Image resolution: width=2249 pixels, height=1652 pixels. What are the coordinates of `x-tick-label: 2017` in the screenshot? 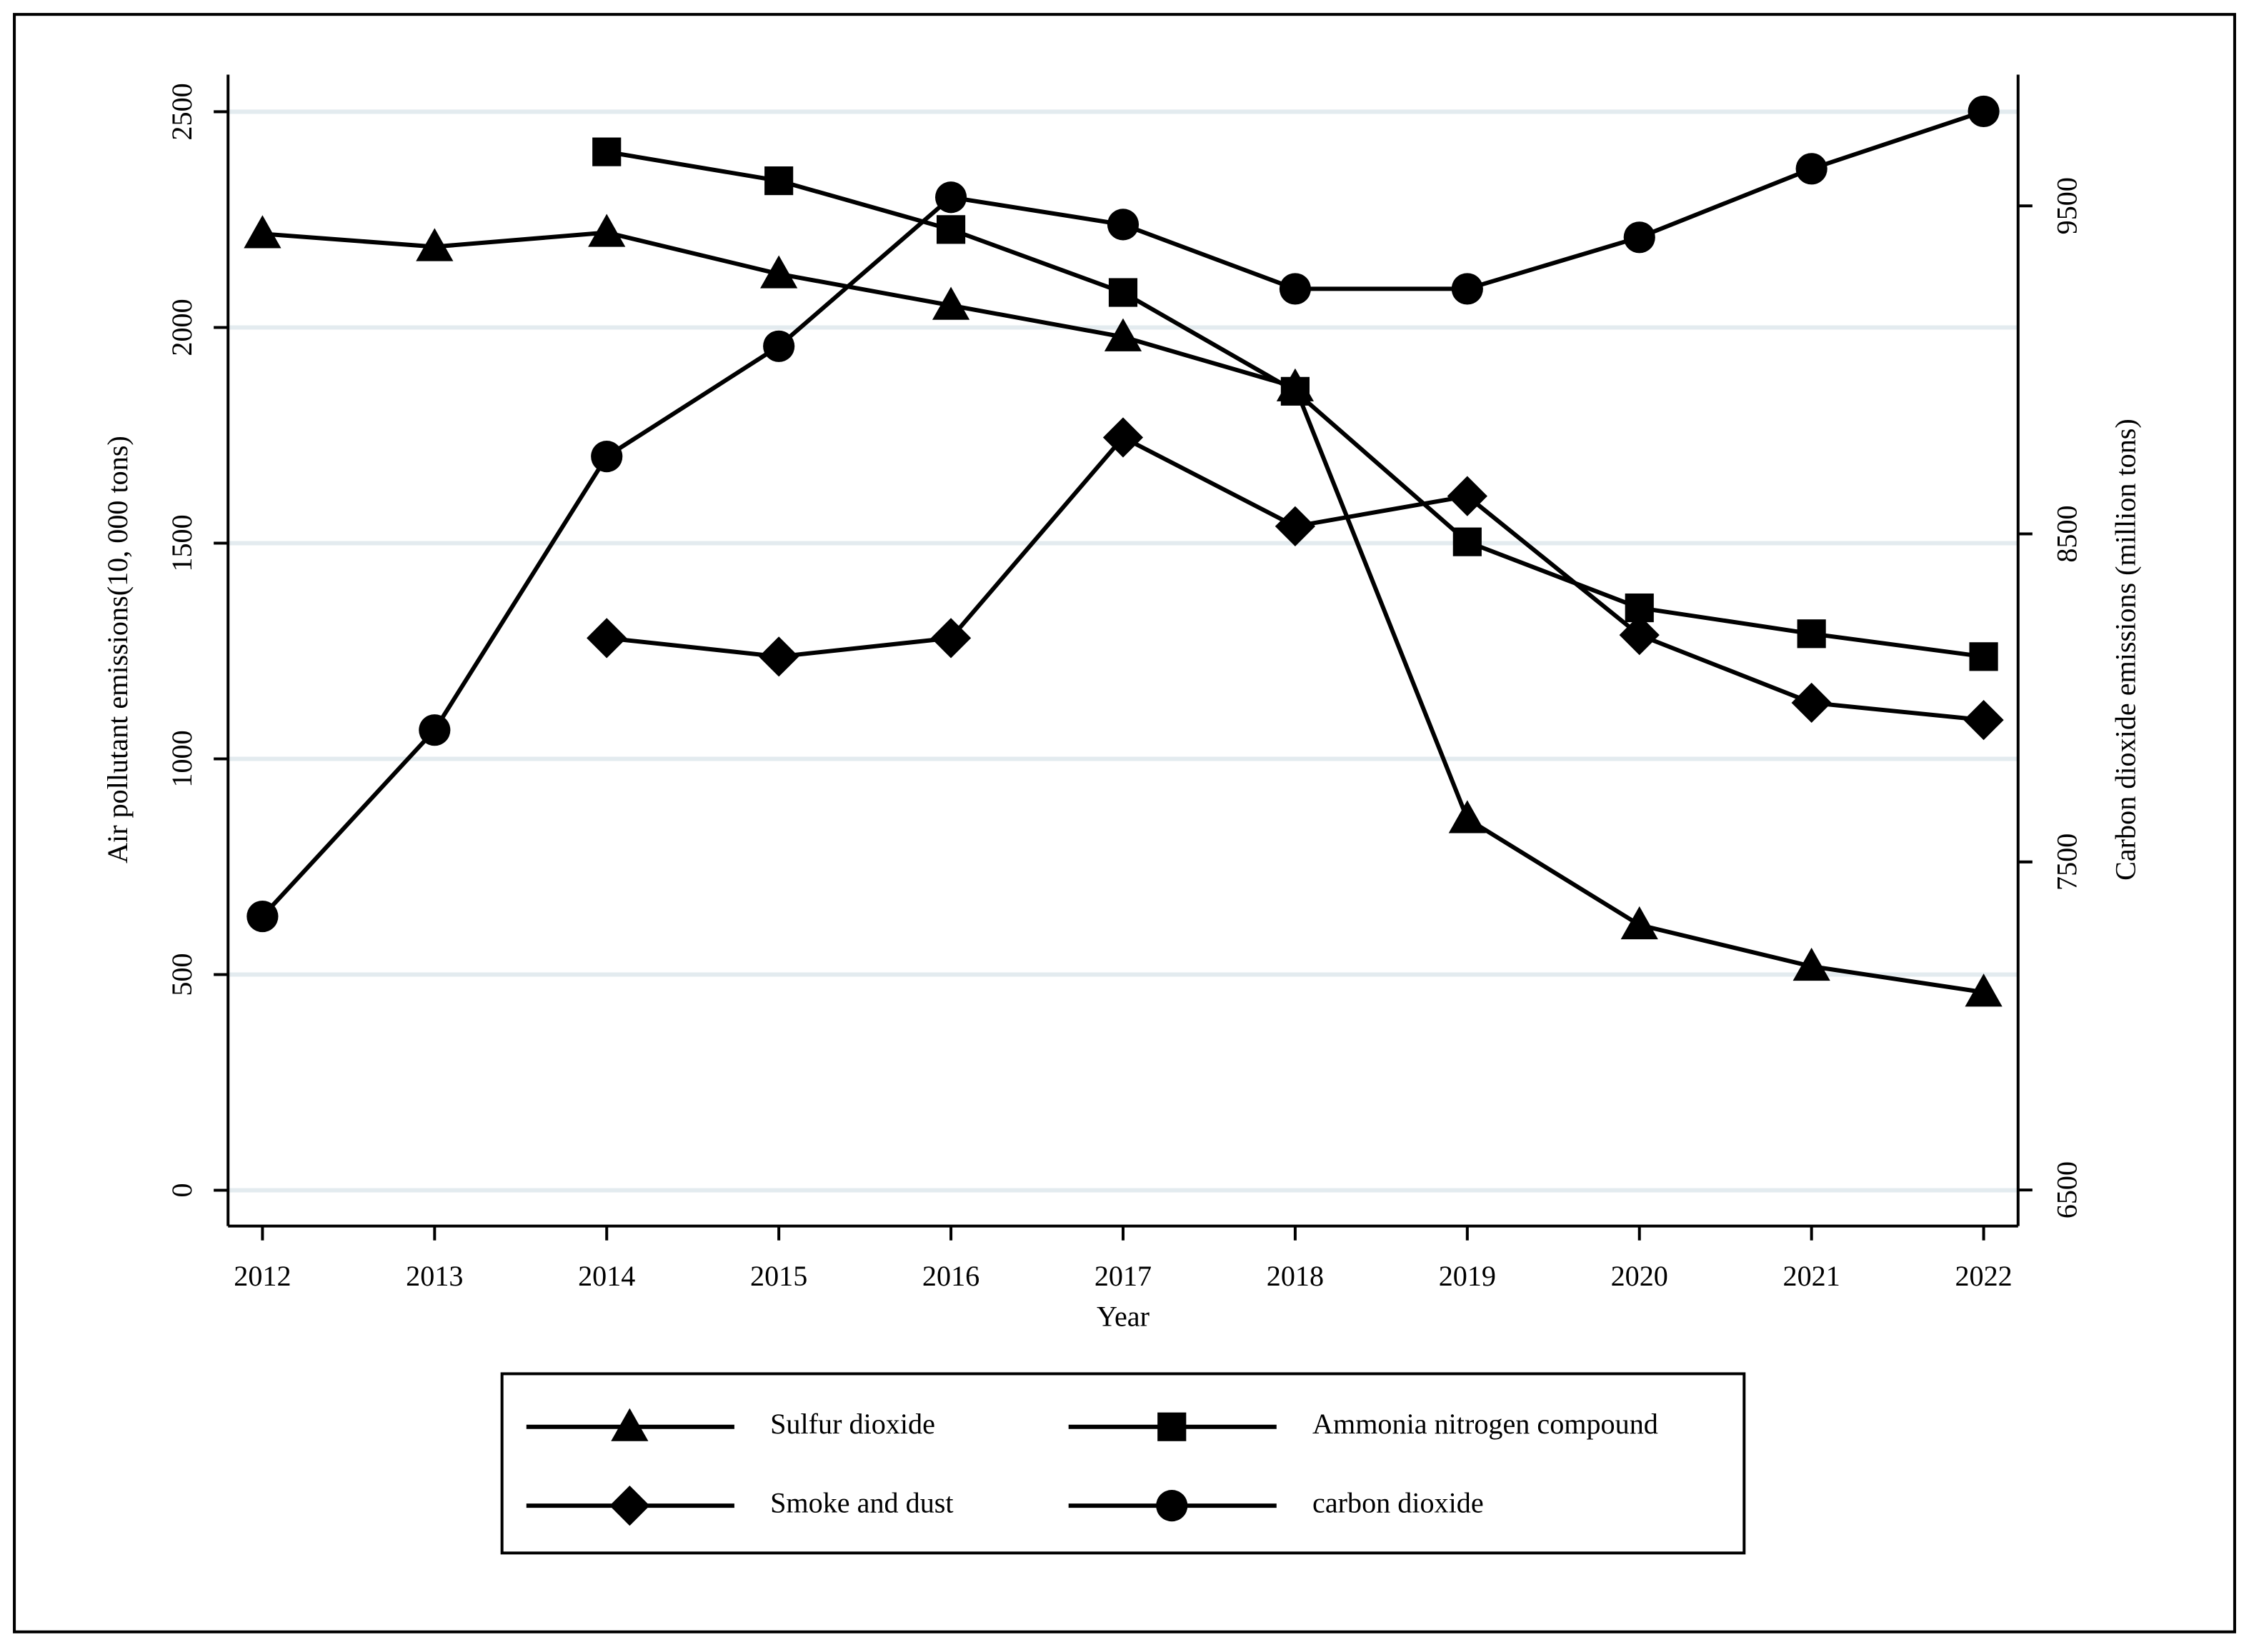 It's located at (1123, 1276).